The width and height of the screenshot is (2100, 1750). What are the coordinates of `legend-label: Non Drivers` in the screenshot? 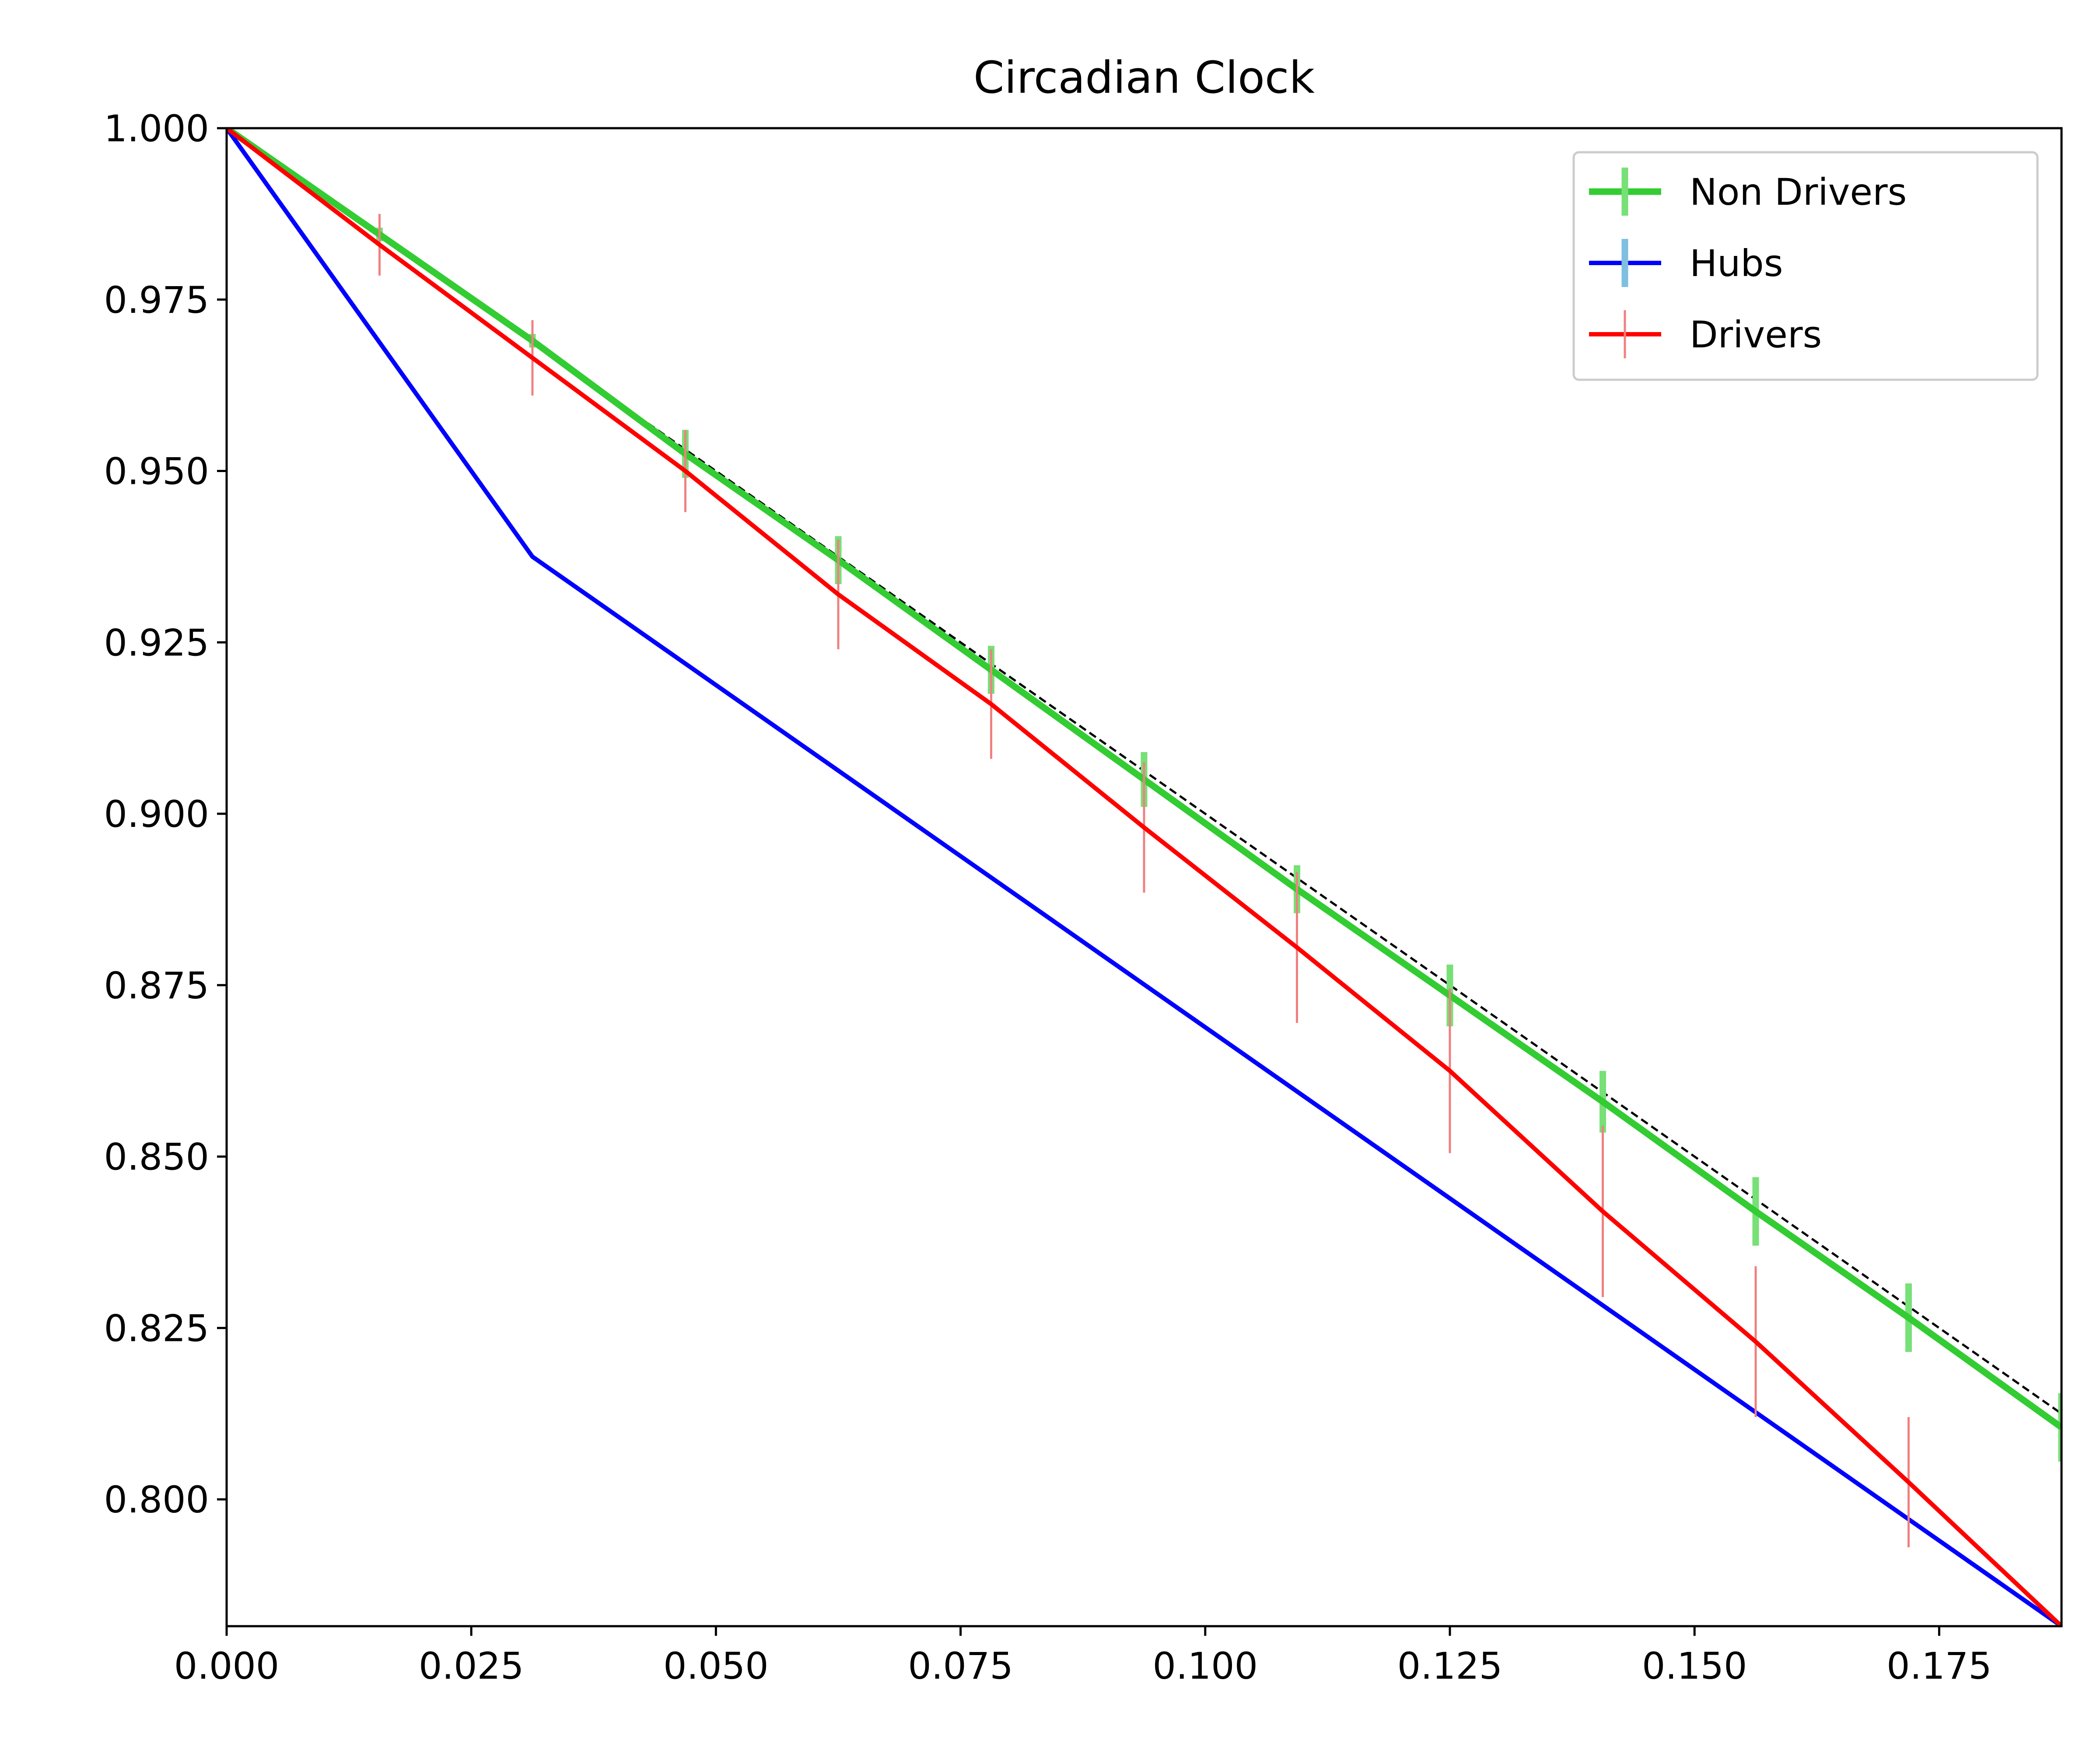 It's located at (1798, 192).